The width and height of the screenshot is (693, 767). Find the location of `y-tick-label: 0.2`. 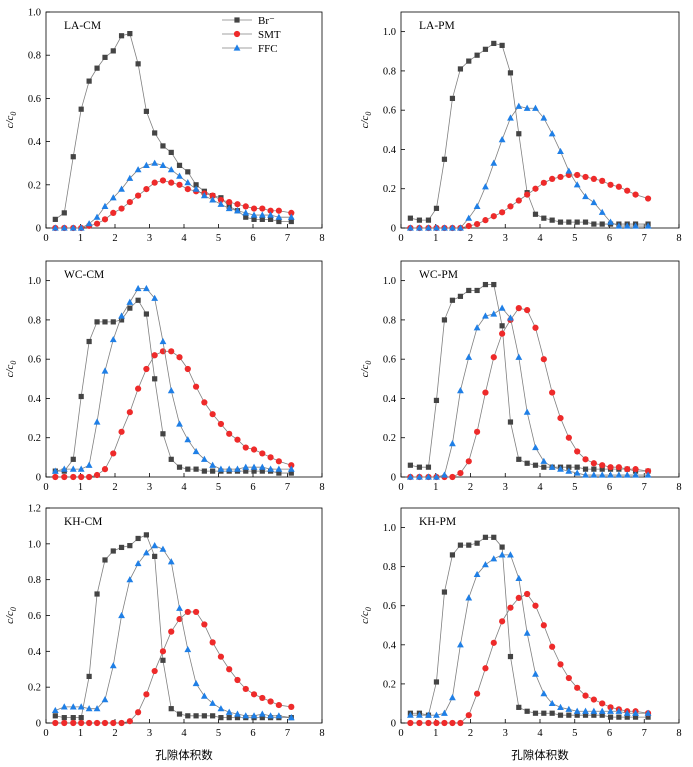

y-tick-label: 0.2 is located at coordinates (34, 438).